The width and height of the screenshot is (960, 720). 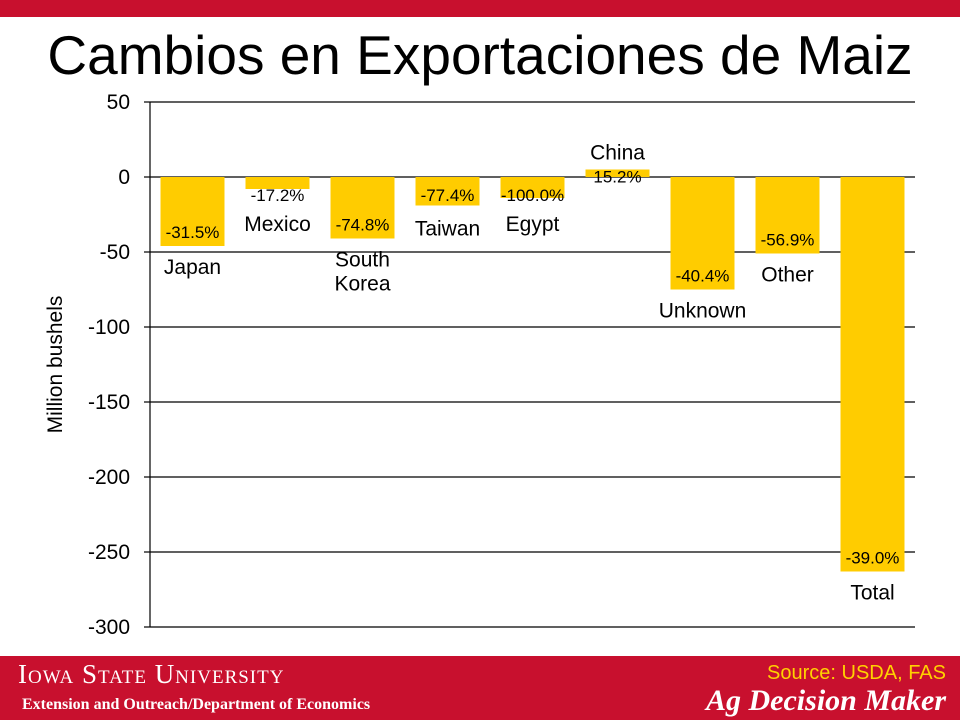 What do you see at coordinates (703, 311) in the screenshot?
I see `category-label: Unknown` at bounding box center [703, 311].